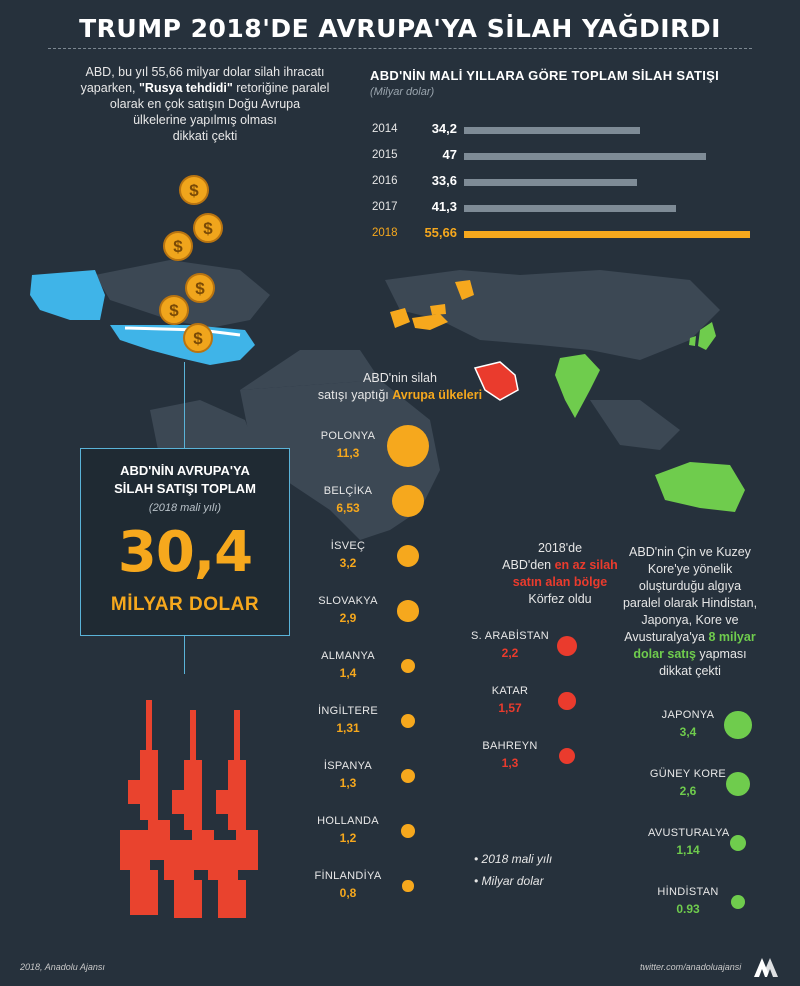 The width and height of the screenshot is (800, 986). I want to click on dot-value-label: 0.93, so click(688, 909).